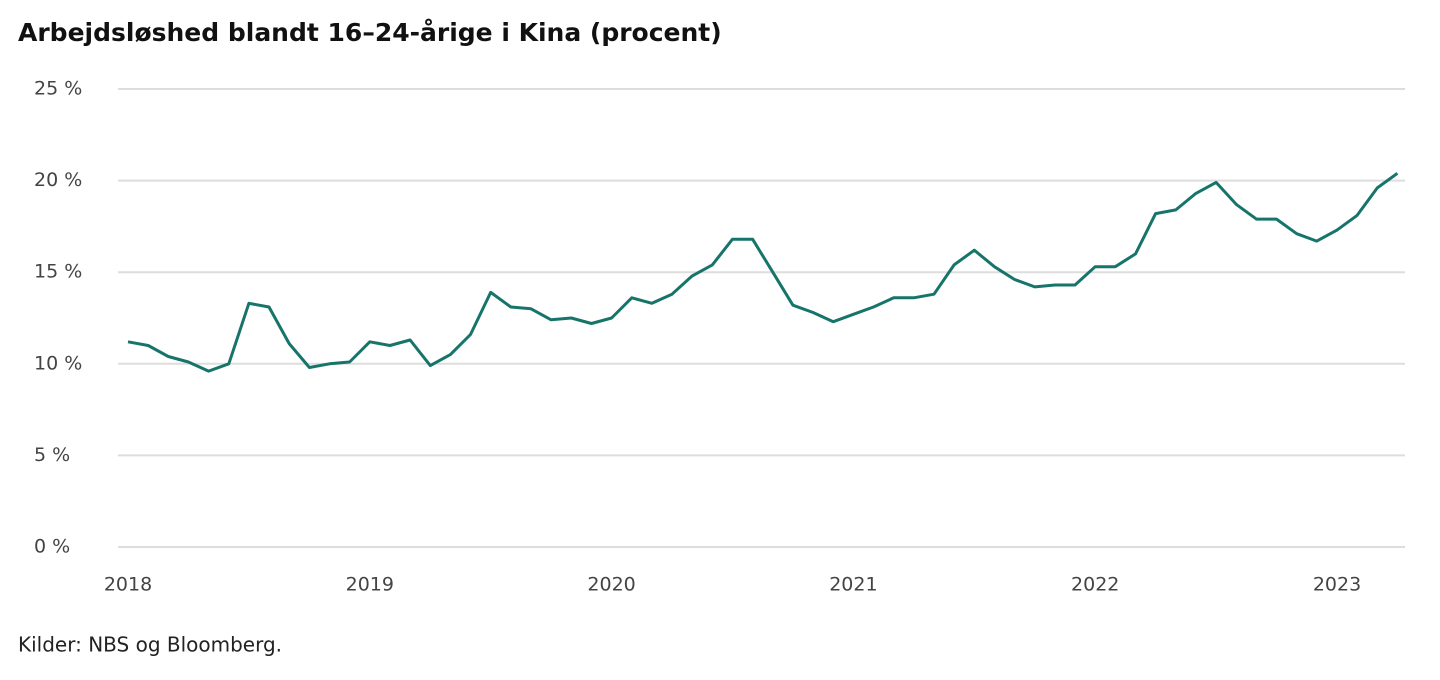 The image size is (1440, 680). Describe the element at coordinates (150, 645) in the screenshot. I see `source-note: Kilder: NBS og Bloomberg.` at that location.